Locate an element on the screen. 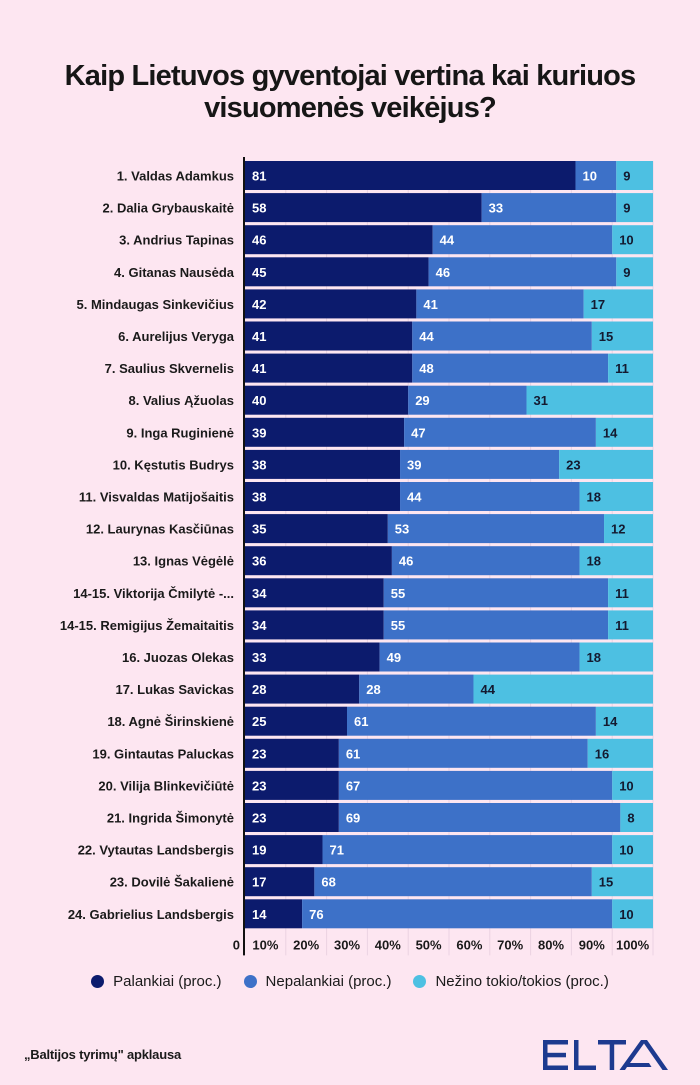  category-label: 22. Vytautas Landsbergis is located at coordinates (156, 850).